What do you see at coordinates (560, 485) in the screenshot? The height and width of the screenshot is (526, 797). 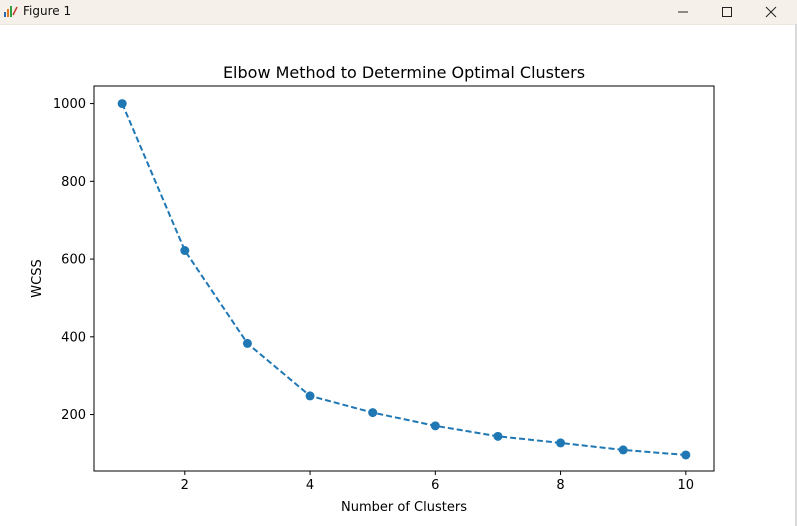 I see `x-tick-label: 8` at bounding box center [560, 485].